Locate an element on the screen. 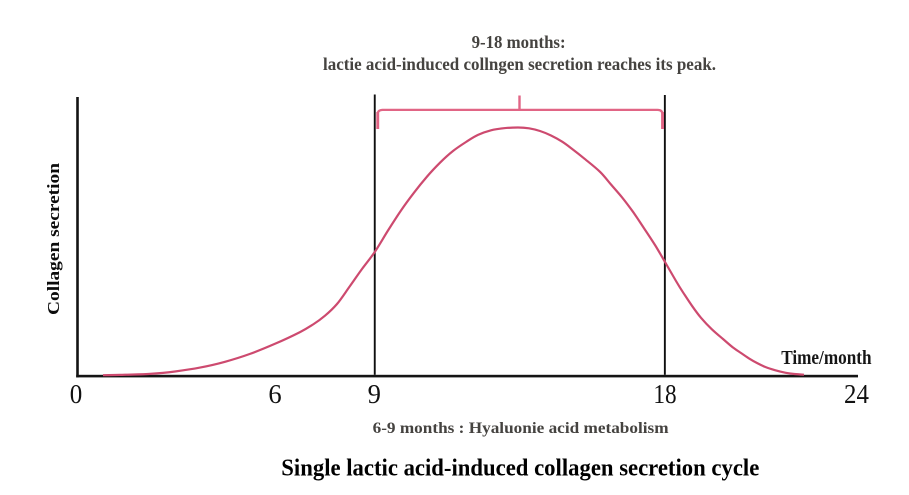 This screenshot has width=909, height=495. svg-text: 9 is located at coordinates (374, 393).